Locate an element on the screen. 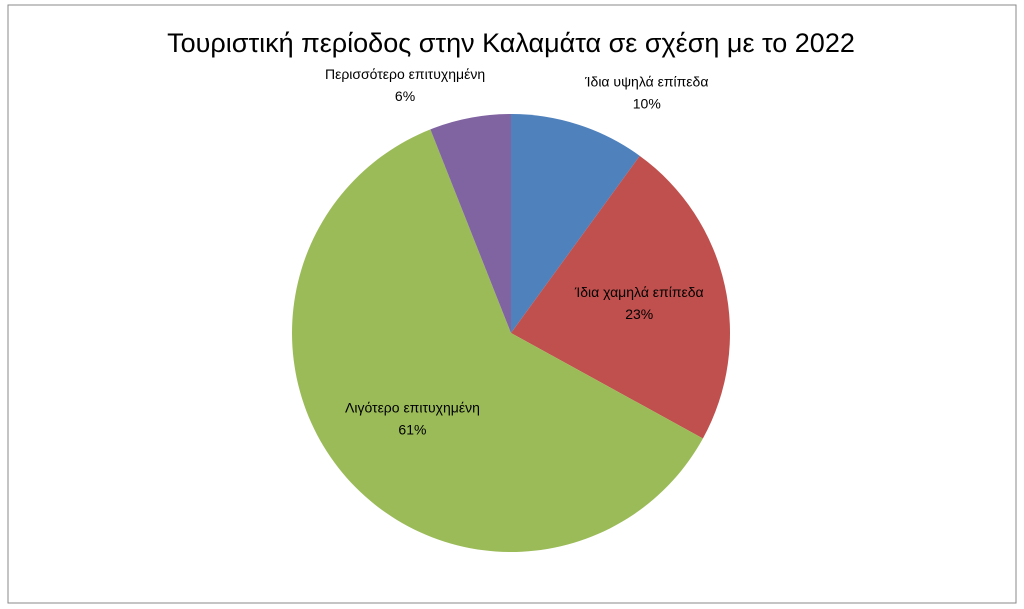 The height and width of the screenshot is (609, 1024). slice-value-label: 61% is located at coordinates (412, 430).